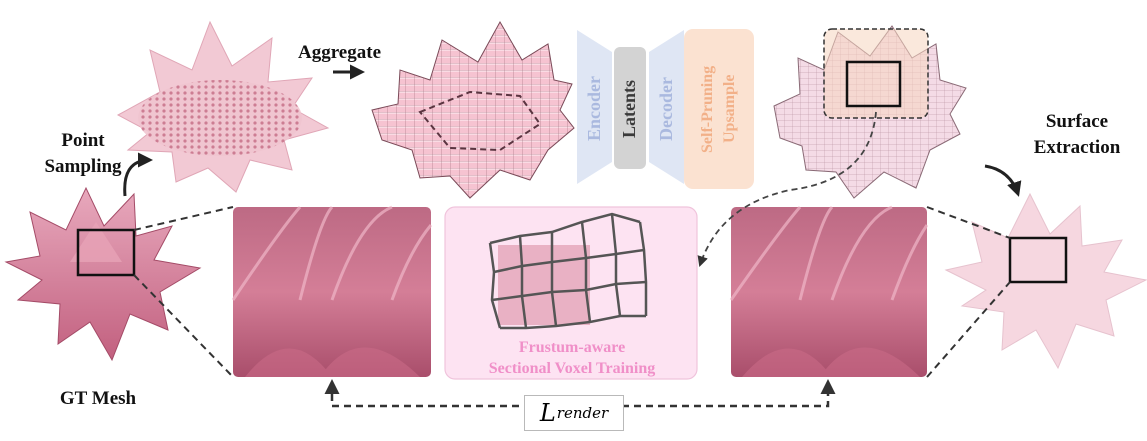  Describe the element at coordinates (829, 291) in the screenshot. I see `predicted-render-panel` at that location.